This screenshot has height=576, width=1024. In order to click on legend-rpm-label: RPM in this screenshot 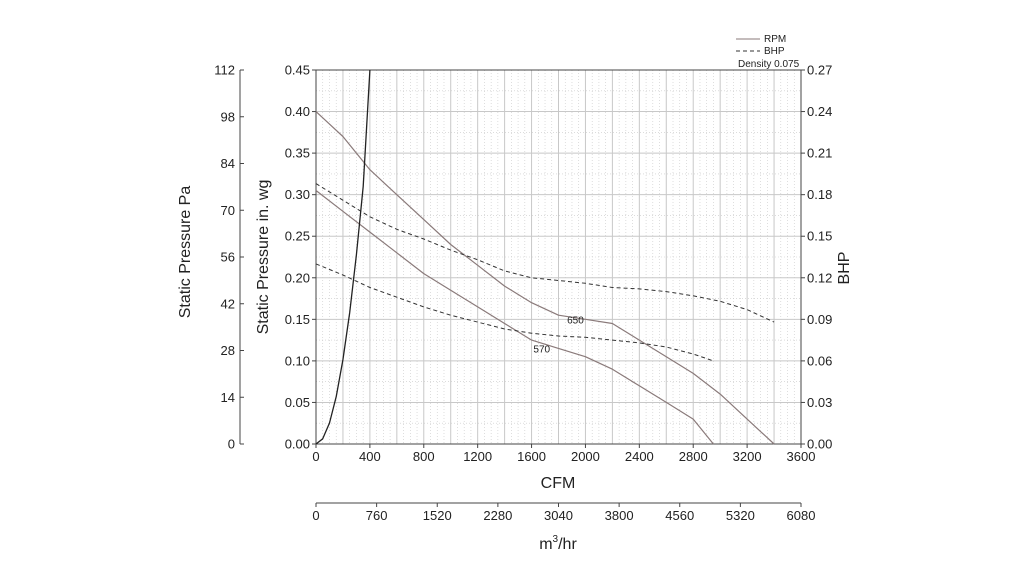, I will do `click(775, 39)`.